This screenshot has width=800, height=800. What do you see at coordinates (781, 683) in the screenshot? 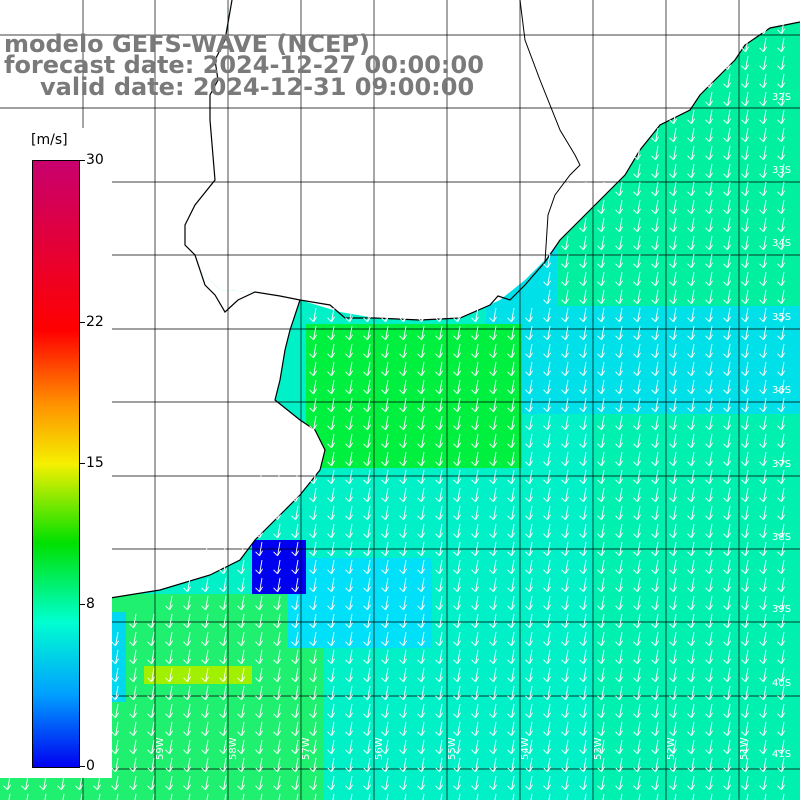
I see `latitude-label: 40S` at bounding box center [781, 683].